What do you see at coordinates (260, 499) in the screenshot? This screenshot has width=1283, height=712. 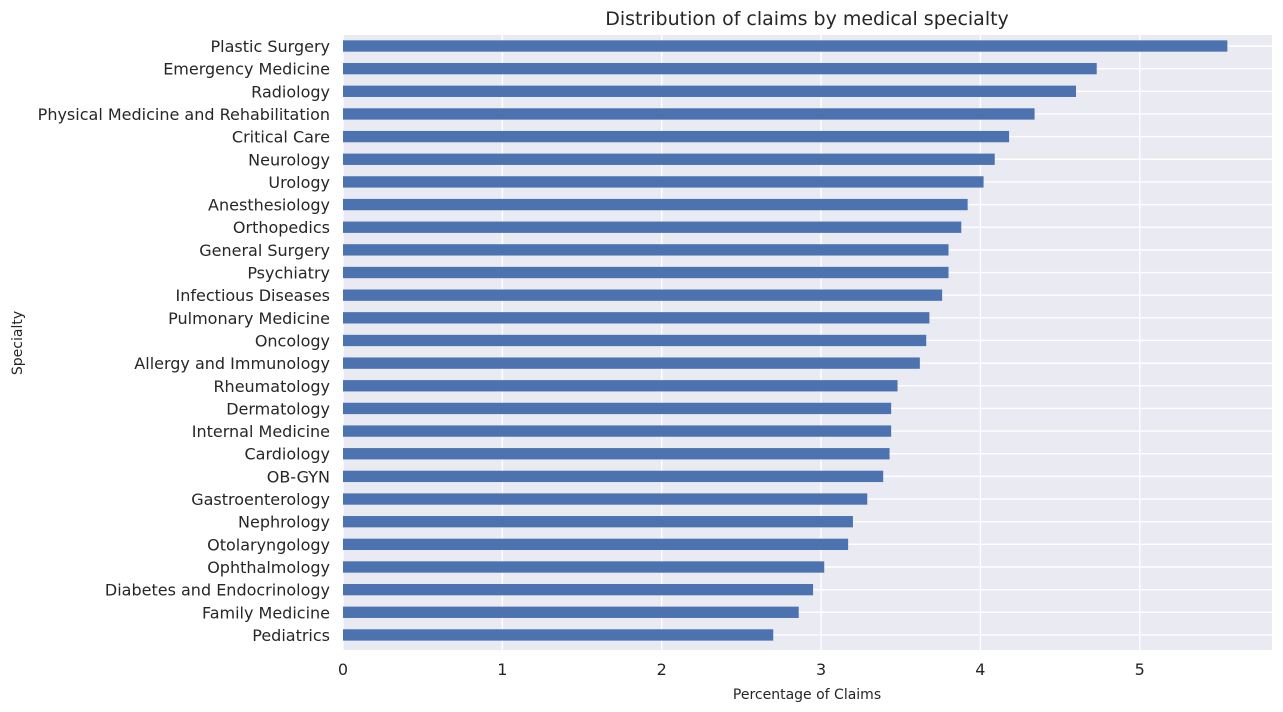 I see `y-tick-label: Gastroenterology` at bounding box center [260, 499].